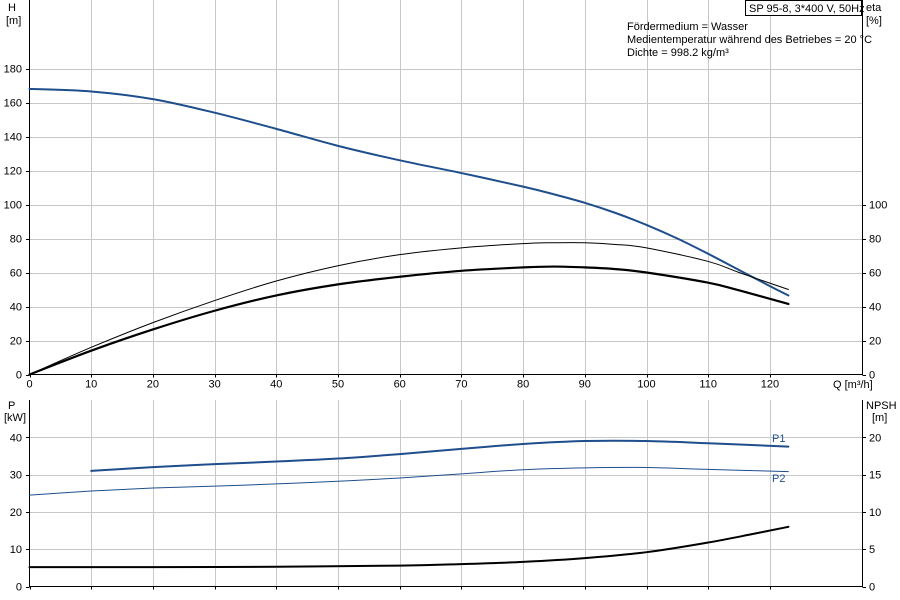  Describe the element at coordinates (29, 385) in the screenshot. I see `x-tick-label: 0` at that location.